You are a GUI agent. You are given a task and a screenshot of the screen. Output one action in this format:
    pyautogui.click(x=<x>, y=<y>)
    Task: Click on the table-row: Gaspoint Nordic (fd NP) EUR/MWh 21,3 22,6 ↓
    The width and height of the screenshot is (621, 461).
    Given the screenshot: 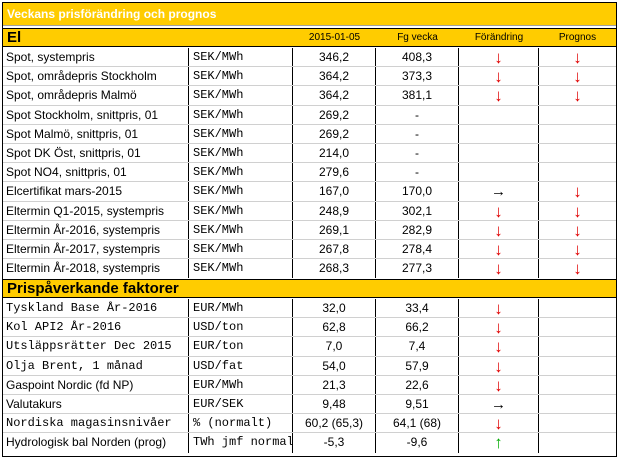 What is the action you would take?
    pyautogui.click(x=309, y=385)
    